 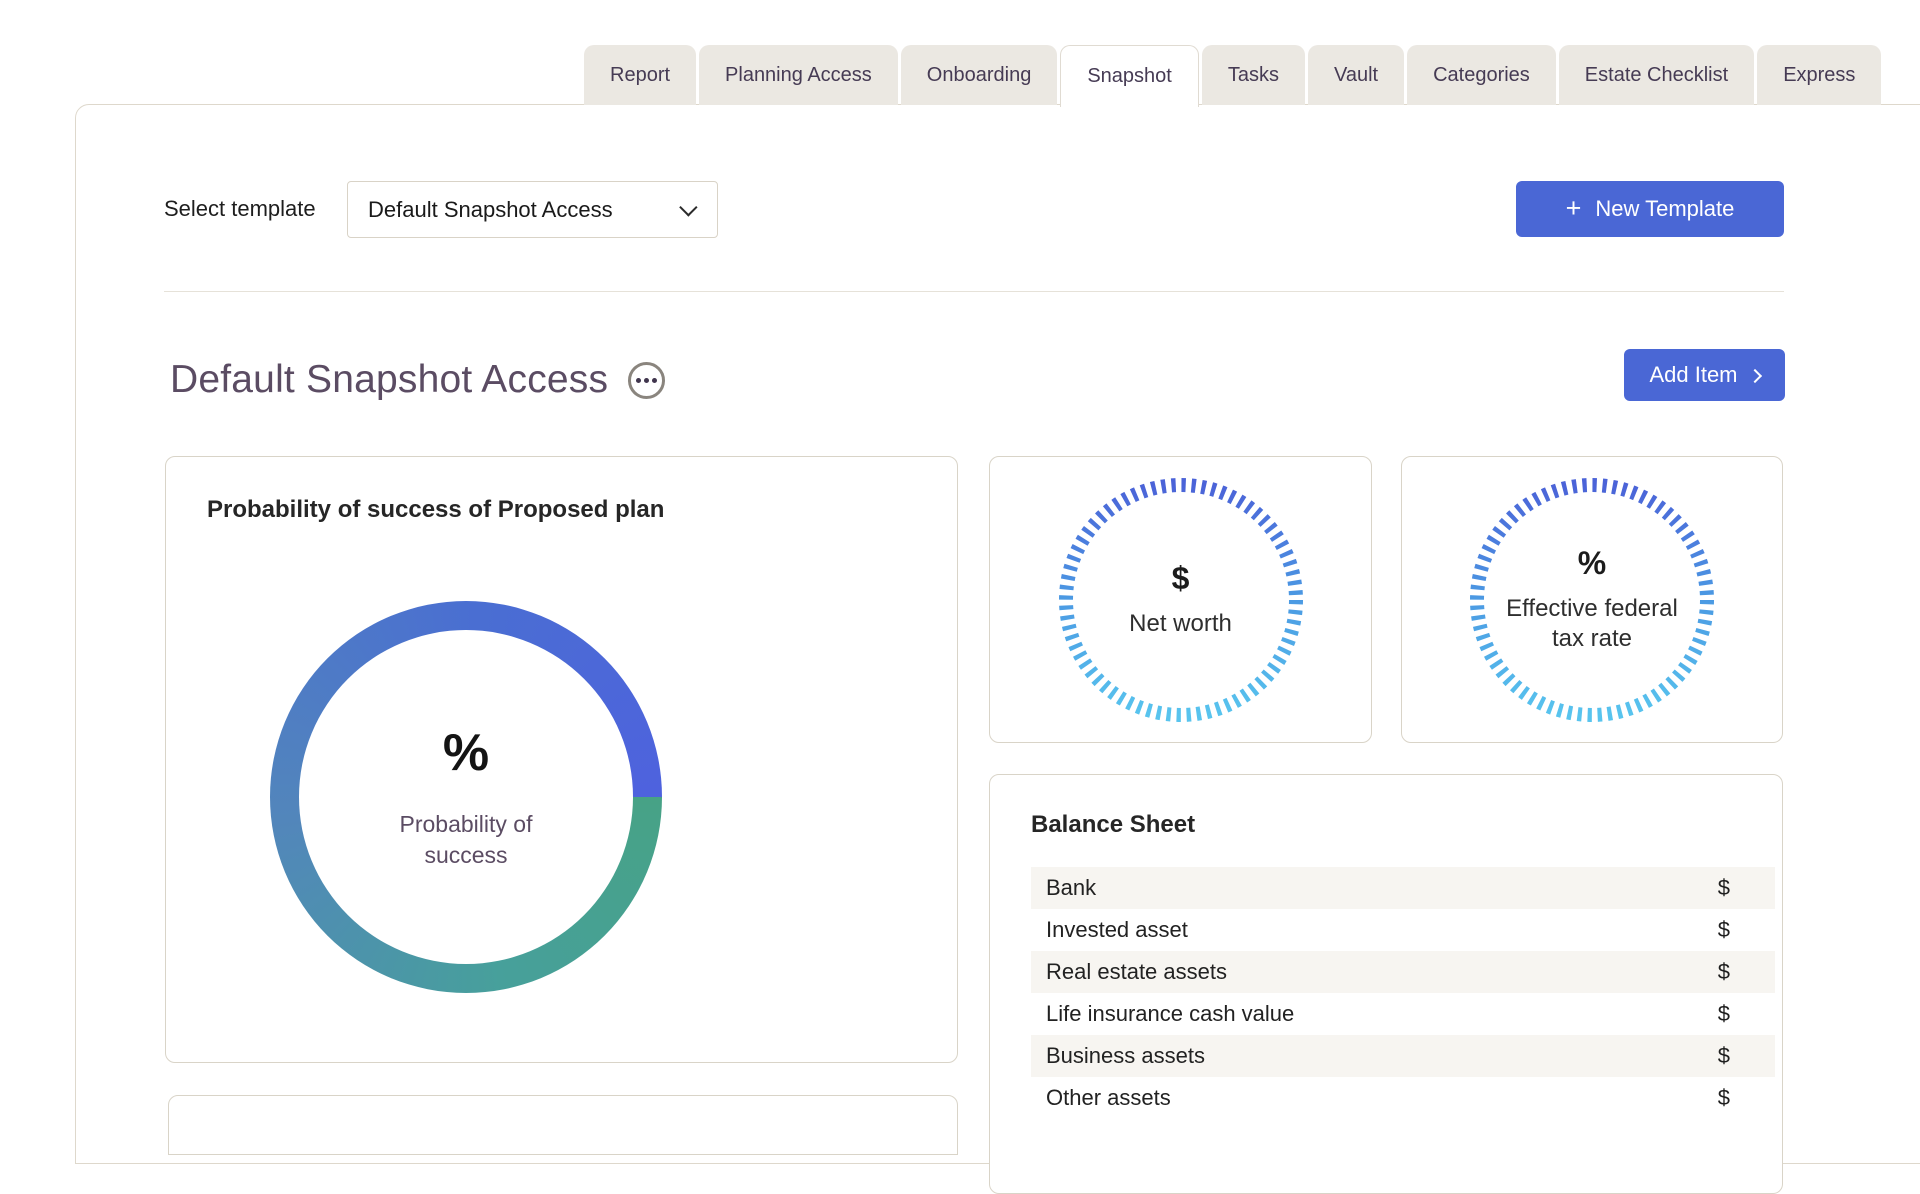 I want to click on balance-sheet-title: Balance Sheet, so click(x=1113, y=824).